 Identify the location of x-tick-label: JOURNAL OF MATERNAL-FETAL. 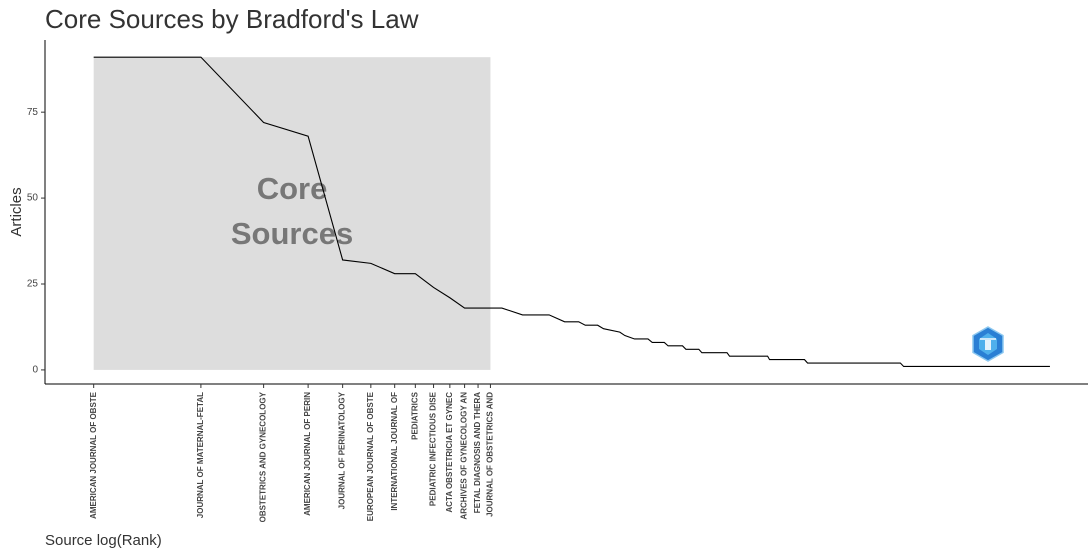
(200, 455).